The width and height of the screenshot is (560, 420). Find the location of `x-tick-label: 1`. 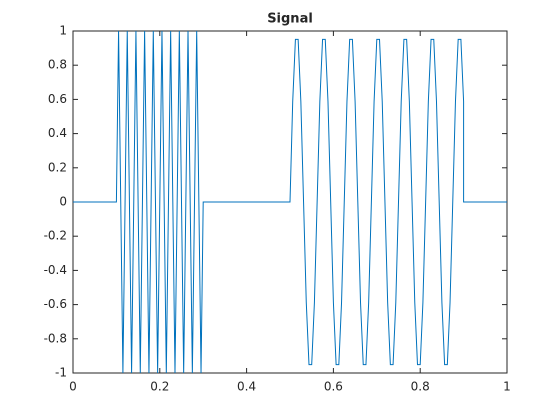

x-tick-label: 1 is located at coordinates (507, 387).